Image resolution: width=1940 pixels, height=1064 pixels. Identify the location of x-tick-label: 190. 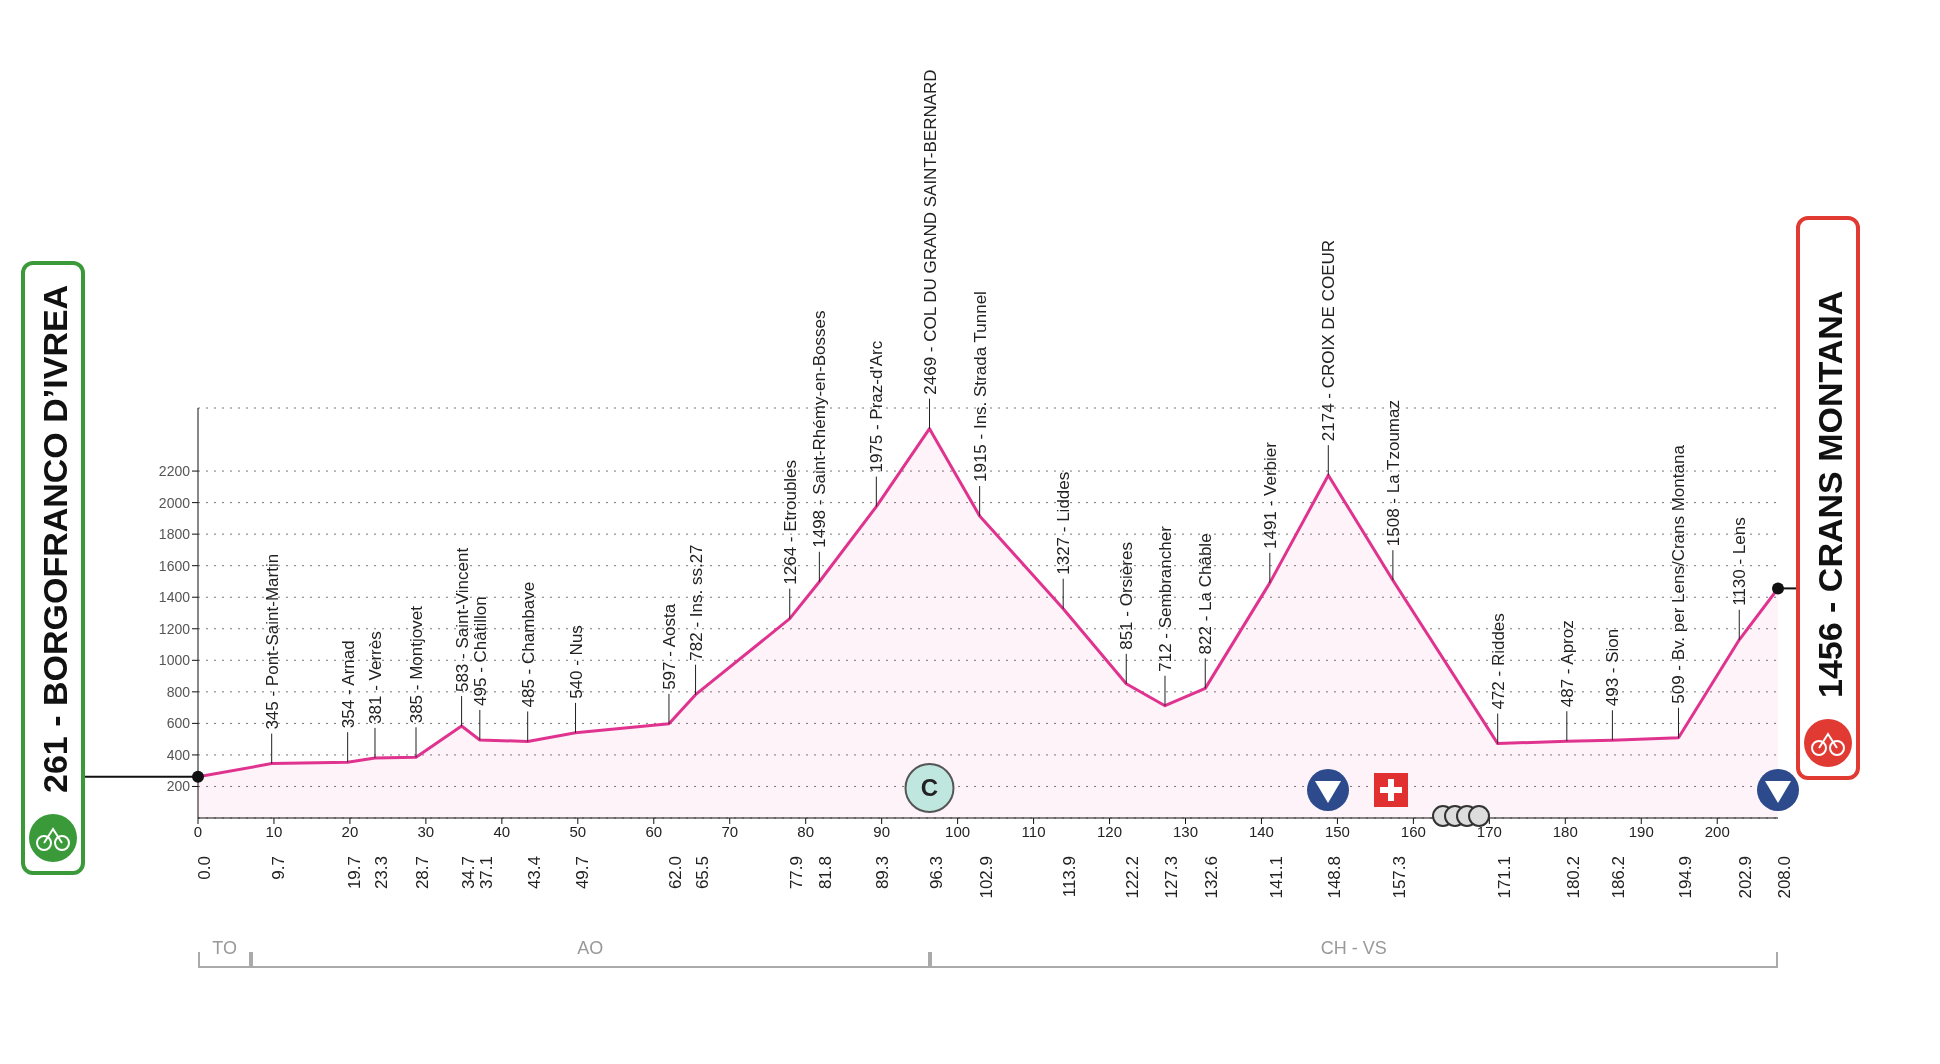
(1641, 831).